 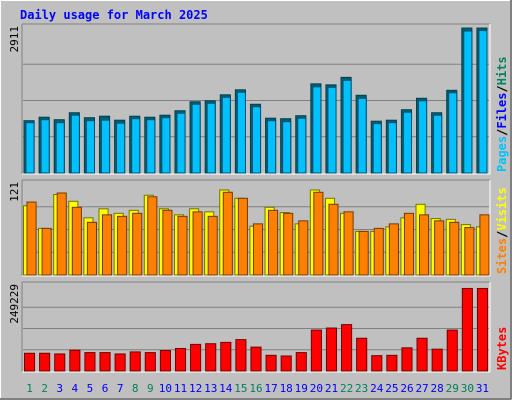 What do you see at coordinates (114, 15) in the screenshot?
I see `chart-title: Daily usage for March 2025` at bounding box center [114, 15].